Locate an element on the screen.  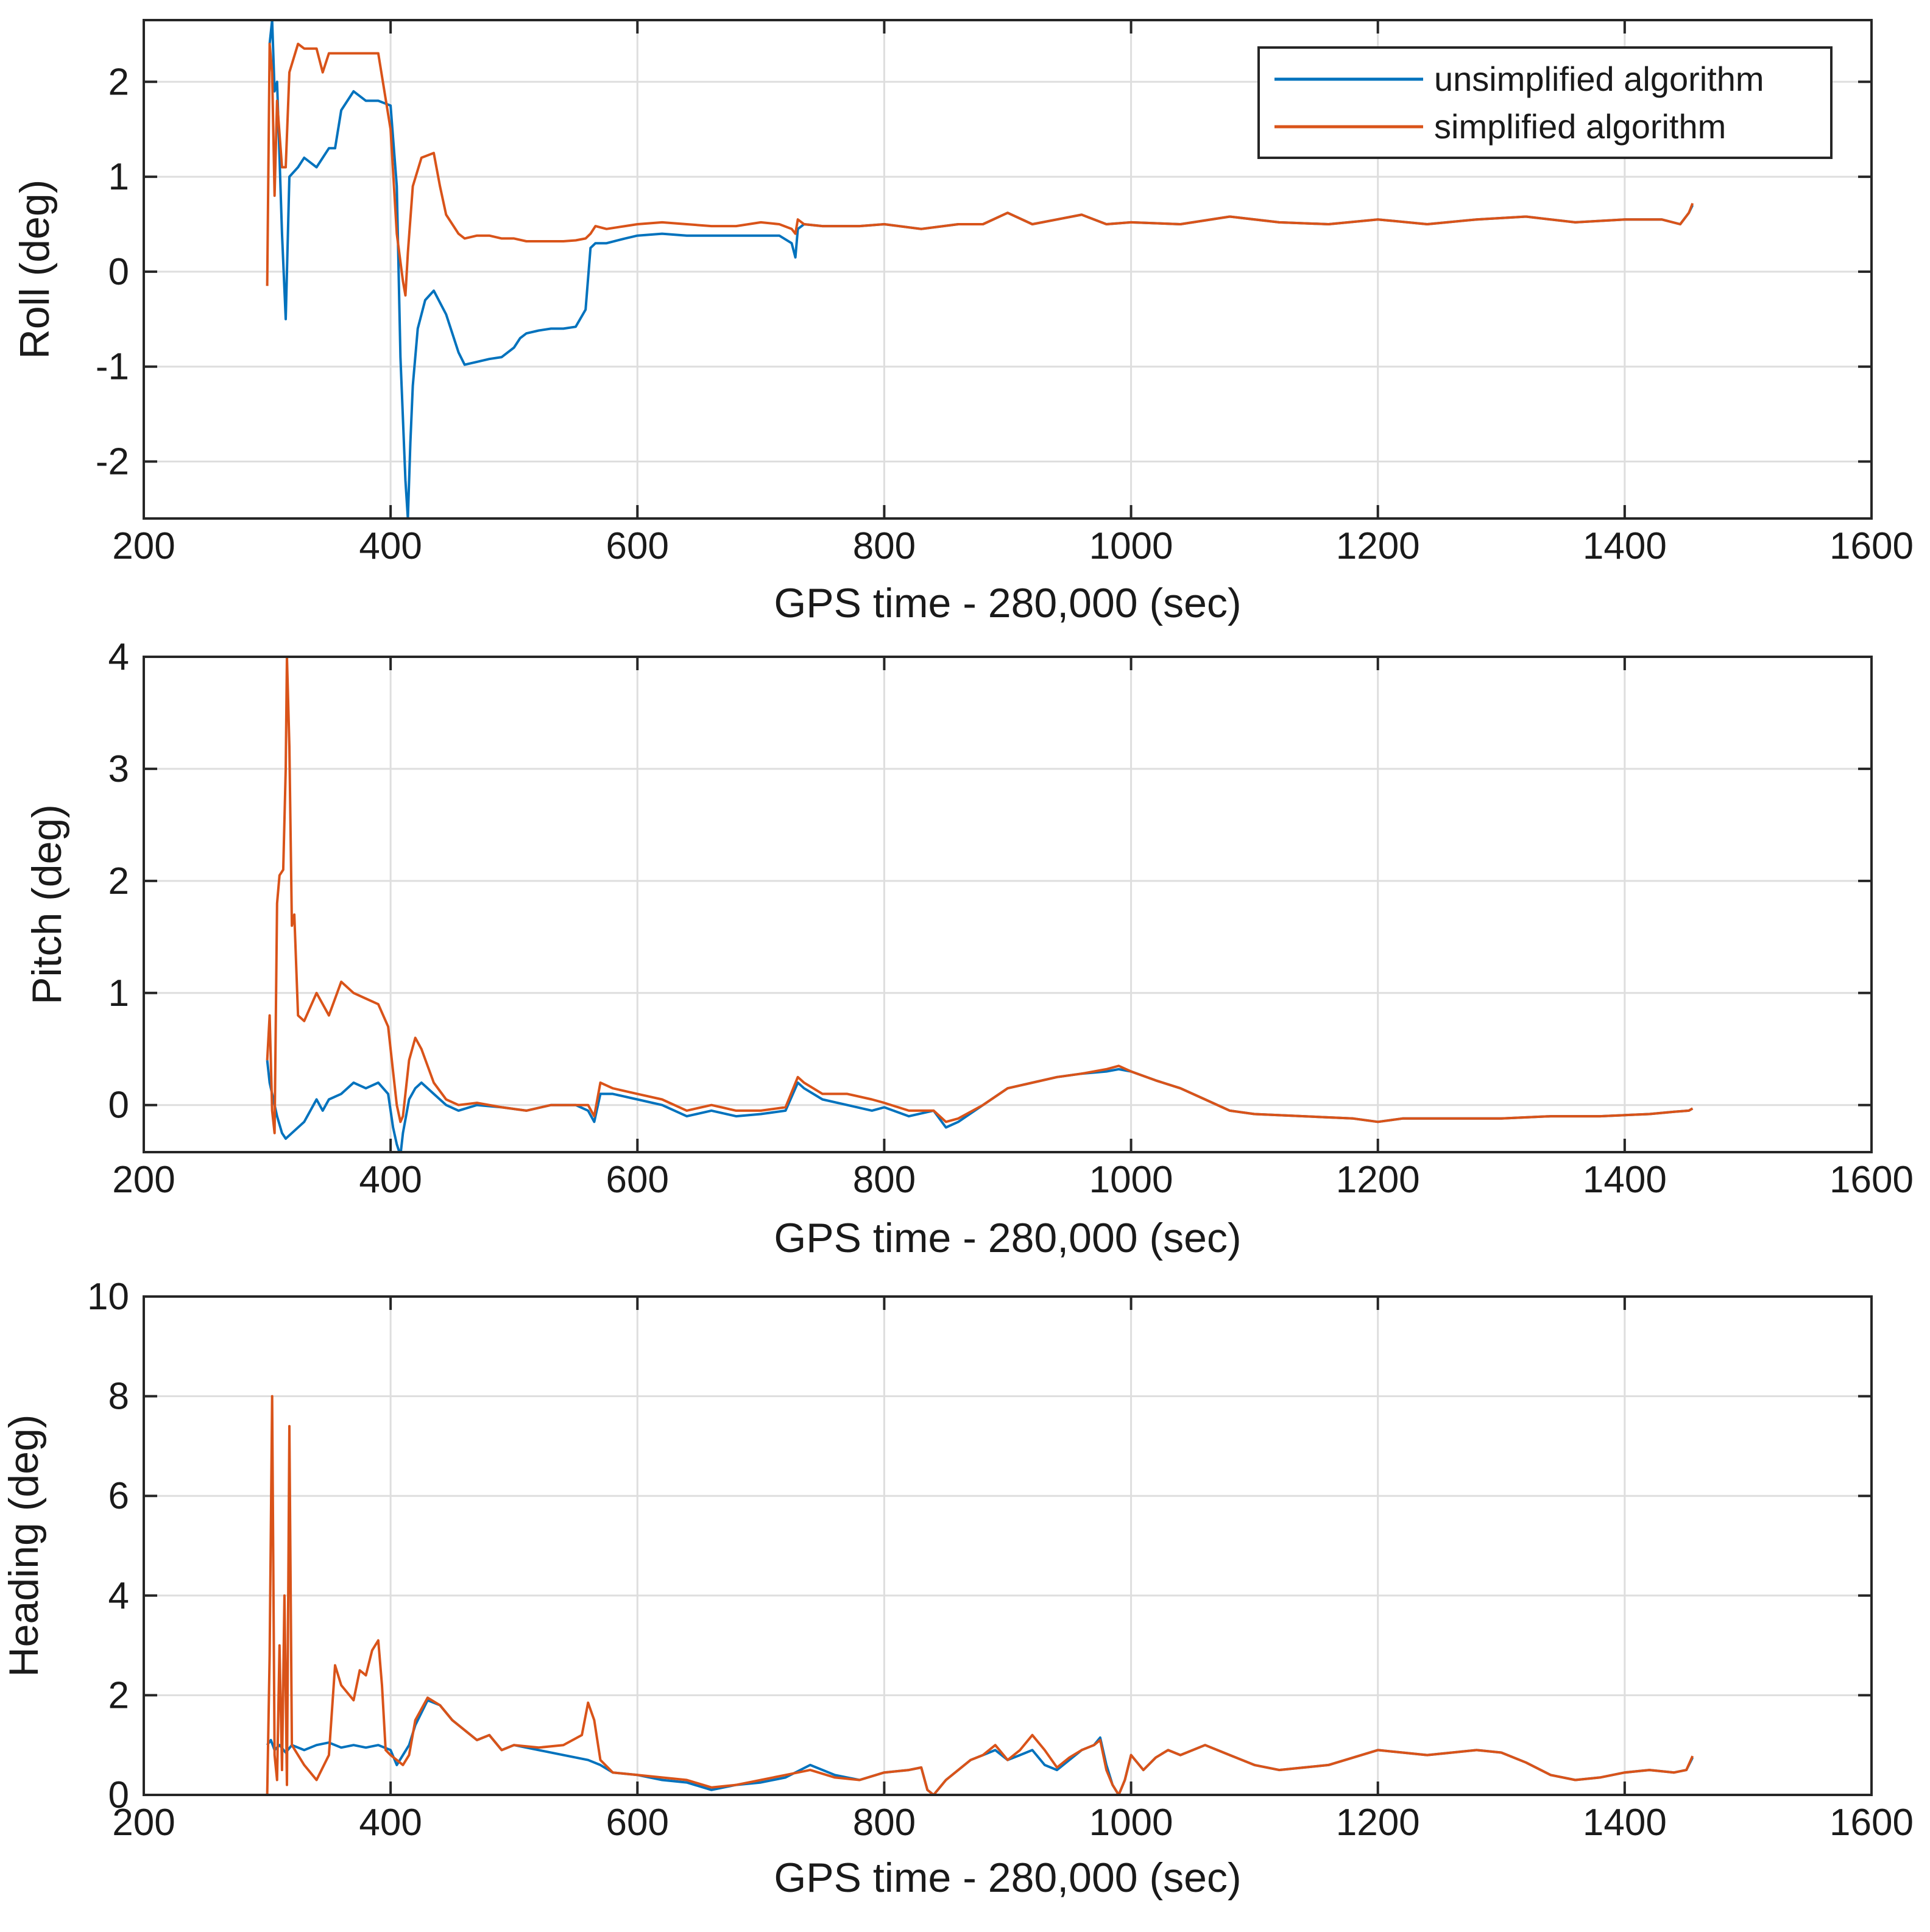
legend-label-unsimplified-algorithm: unsimplified algorithm is located at coordinates (1599, 79).